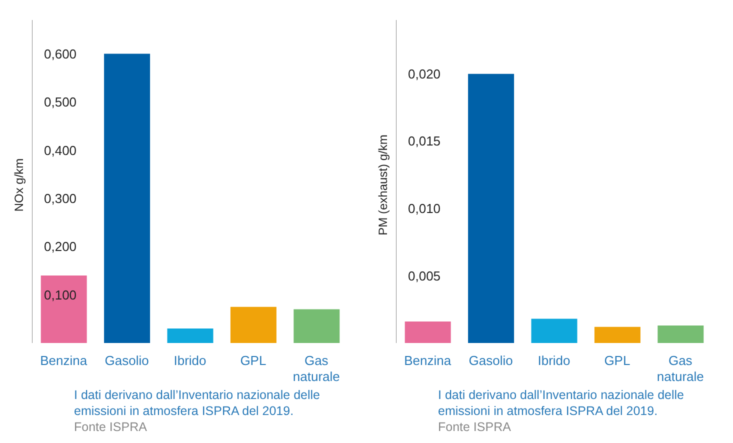 The image size is (733, 443). I want to click on y-tick-label: 0,200, so click(60, 246).